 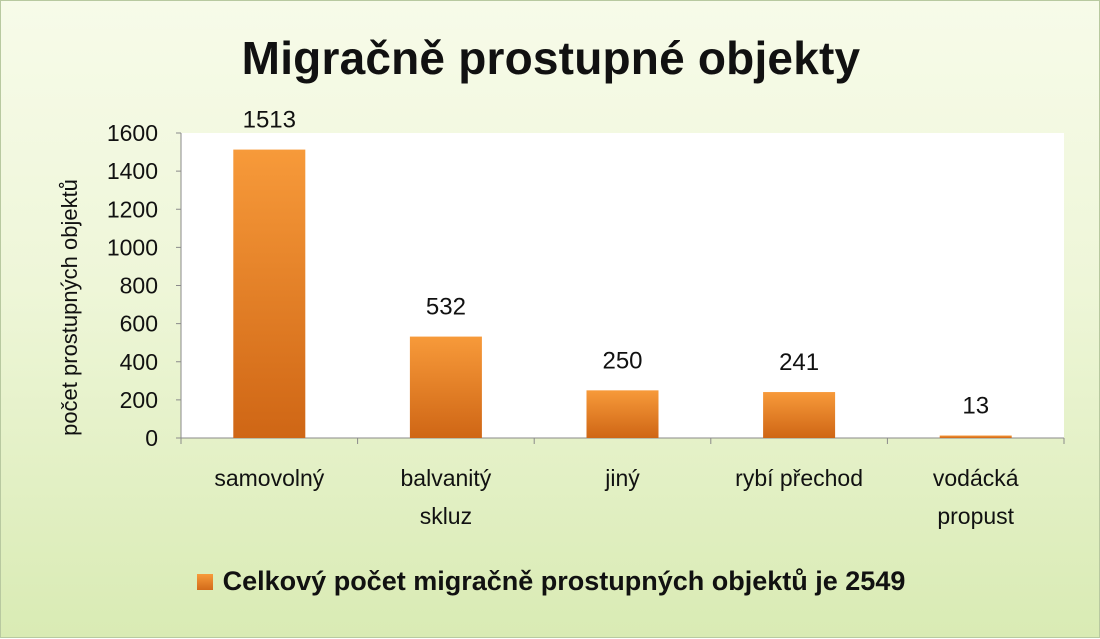 I want to click on data-label: 250, so click(x=622, y=360).